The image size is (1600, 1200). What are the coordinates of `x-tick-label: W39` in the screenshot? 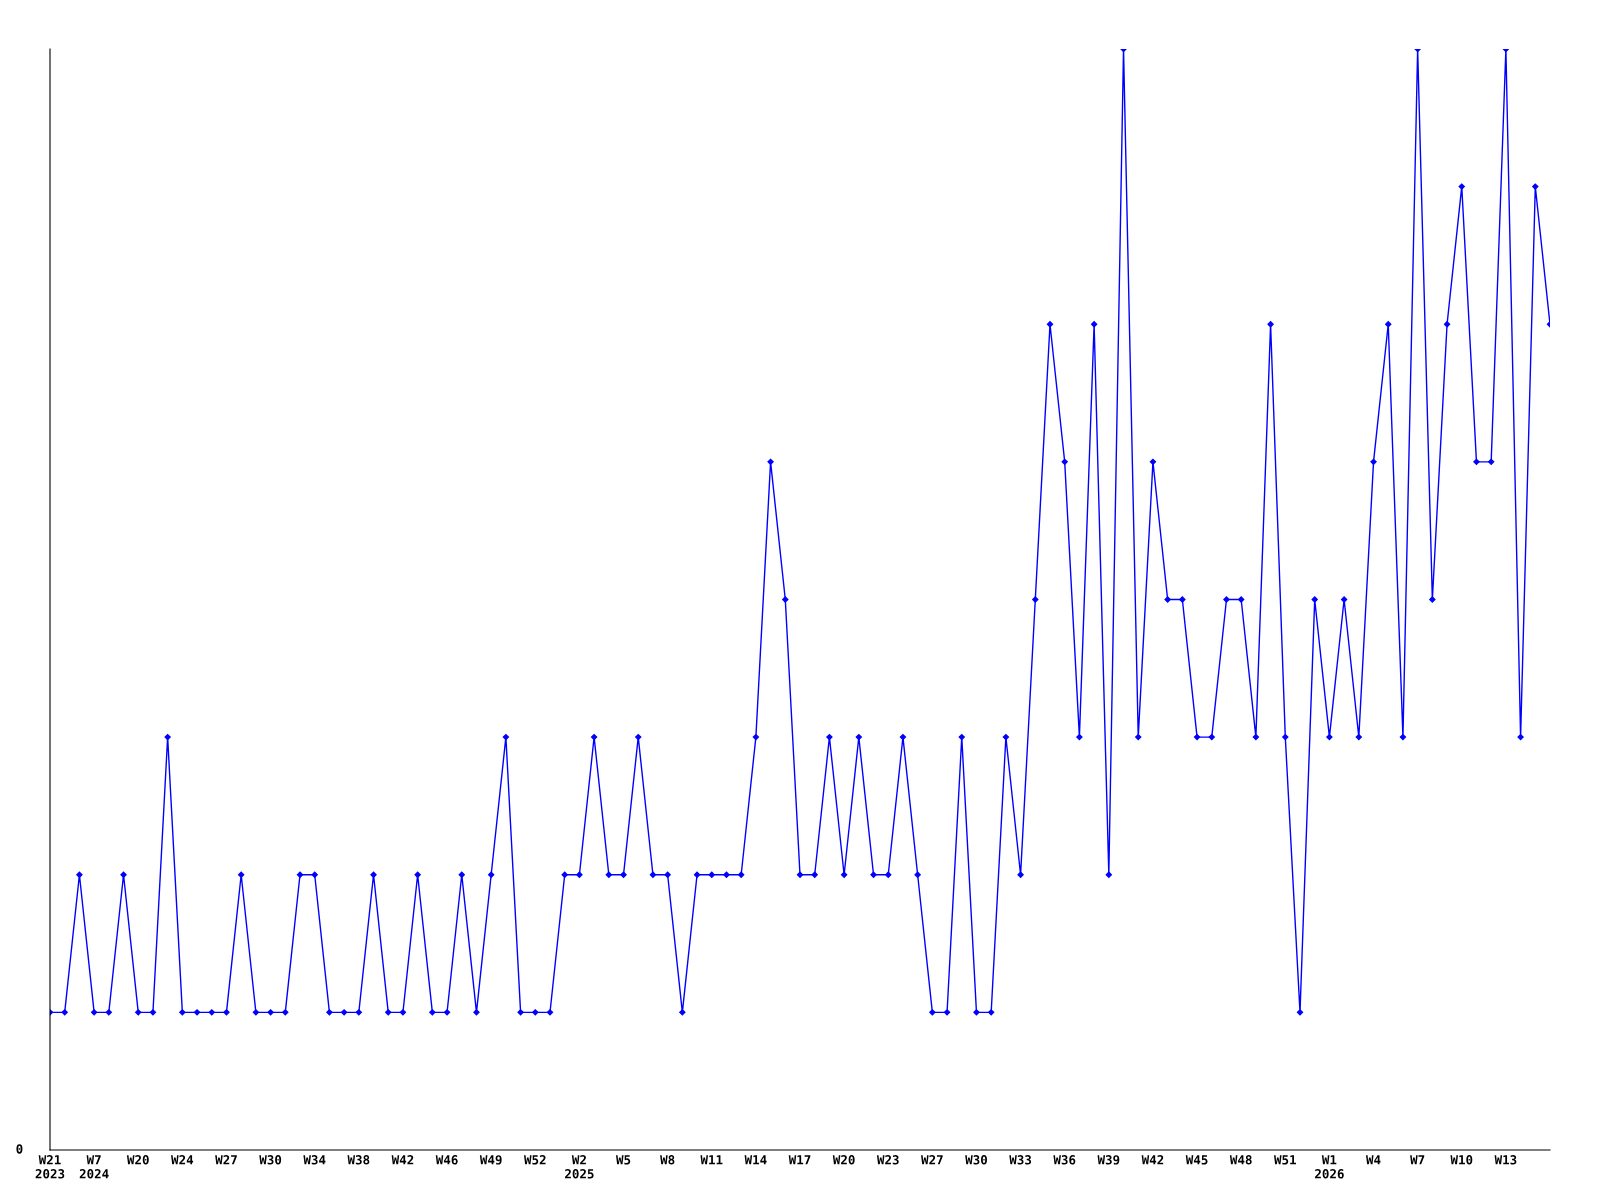 It's located at (1108, 1160).